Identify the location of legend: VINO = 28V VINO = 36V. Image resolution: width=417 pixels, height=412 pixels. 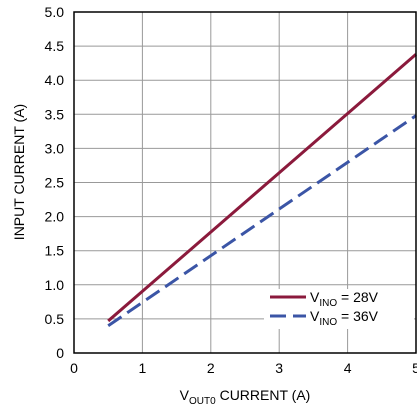
(339, 309).